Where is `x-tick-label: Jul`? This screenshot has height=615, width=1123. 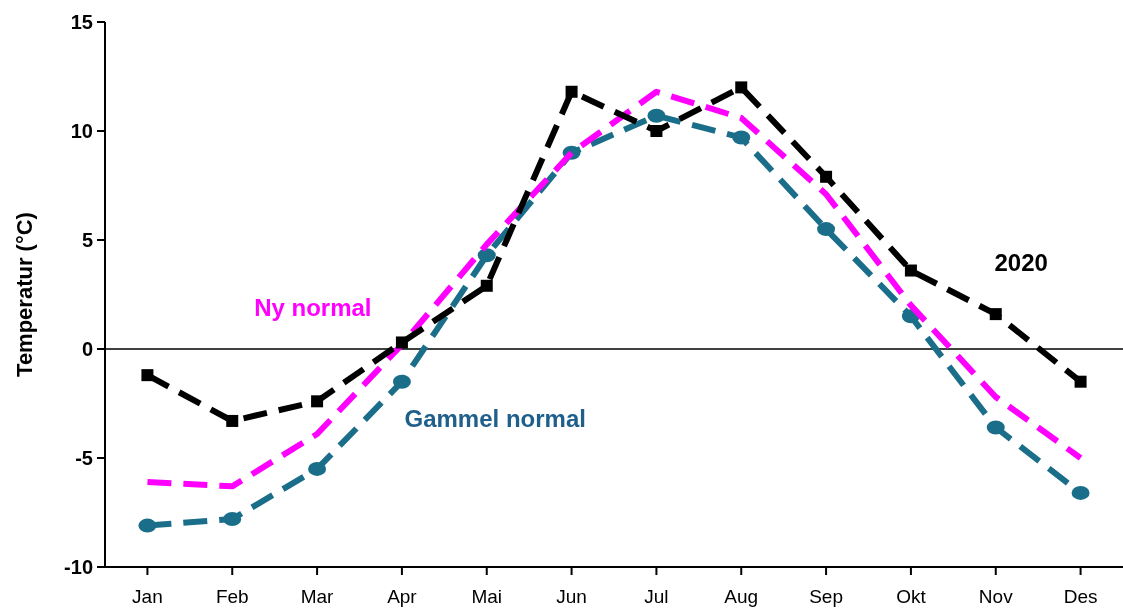 x-tick-label: Jul is located at coordinates (656, 596).